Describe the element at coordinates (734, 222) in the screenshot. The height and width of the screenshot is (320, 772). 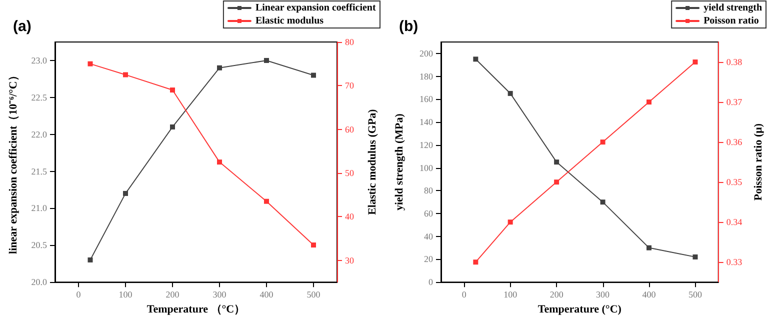
I see `y2-tick-label: 0.34` at that location.